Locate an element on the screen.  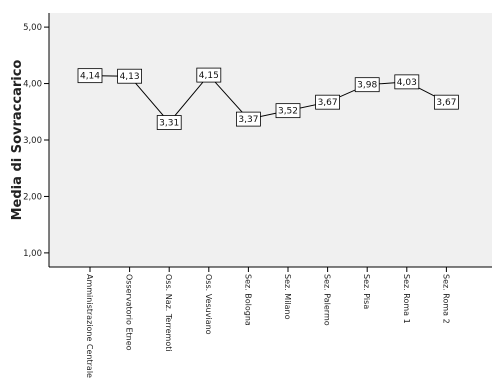
data-point: 4,14 is located at coordinates (90, 76).